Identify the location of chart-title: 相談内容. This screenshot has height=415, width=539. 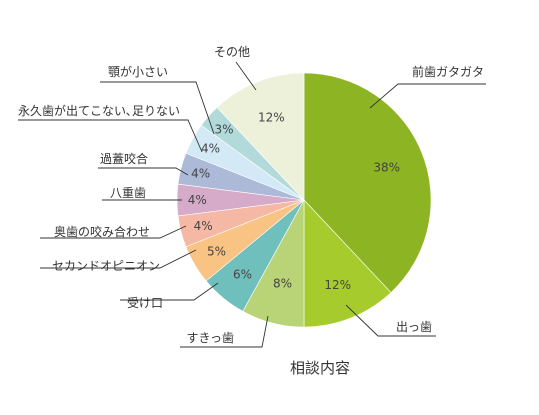
(320, 368).